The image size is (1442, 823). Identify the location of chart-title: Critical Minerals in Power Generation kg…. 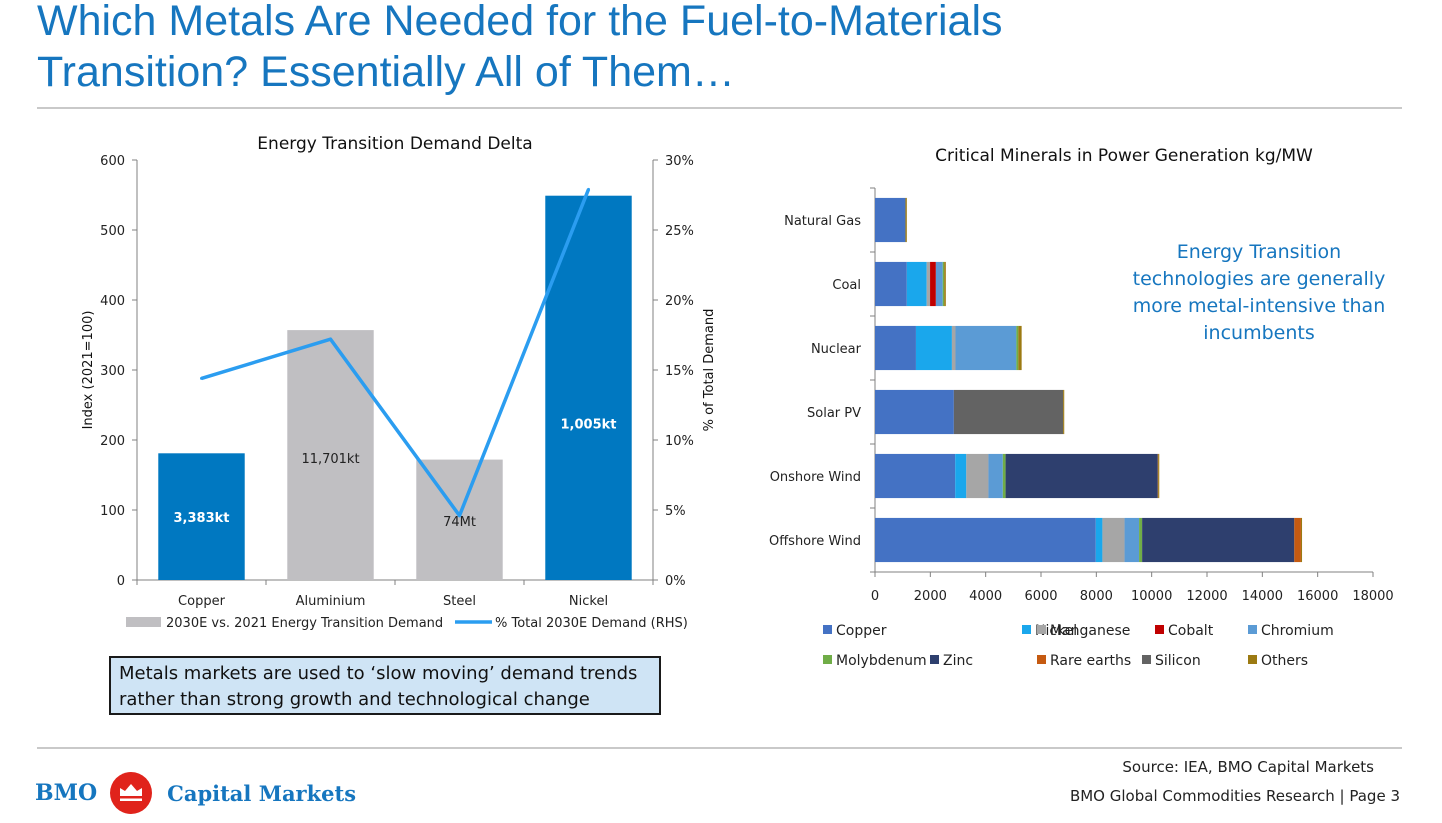
(1124, 156).